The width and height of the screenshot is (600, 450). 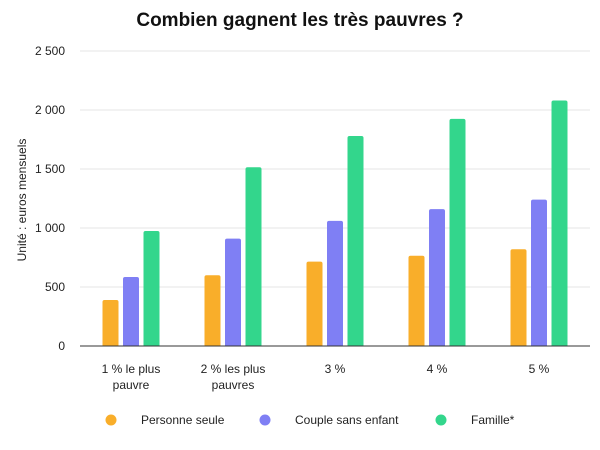 What do you see at coordinates (233, 377) in the screenshot?
I see `x-tick-label: 2 % les plus pauvres` at bounding box center [233, 377].